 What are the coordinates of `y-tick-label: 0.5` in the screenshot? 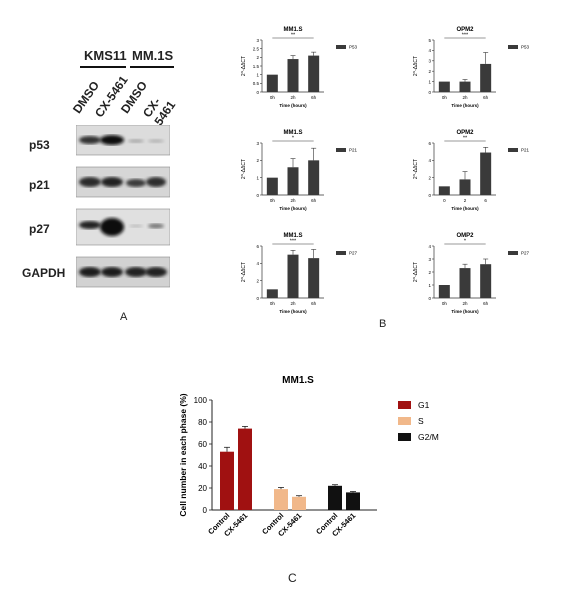 It's located at (256, 83).